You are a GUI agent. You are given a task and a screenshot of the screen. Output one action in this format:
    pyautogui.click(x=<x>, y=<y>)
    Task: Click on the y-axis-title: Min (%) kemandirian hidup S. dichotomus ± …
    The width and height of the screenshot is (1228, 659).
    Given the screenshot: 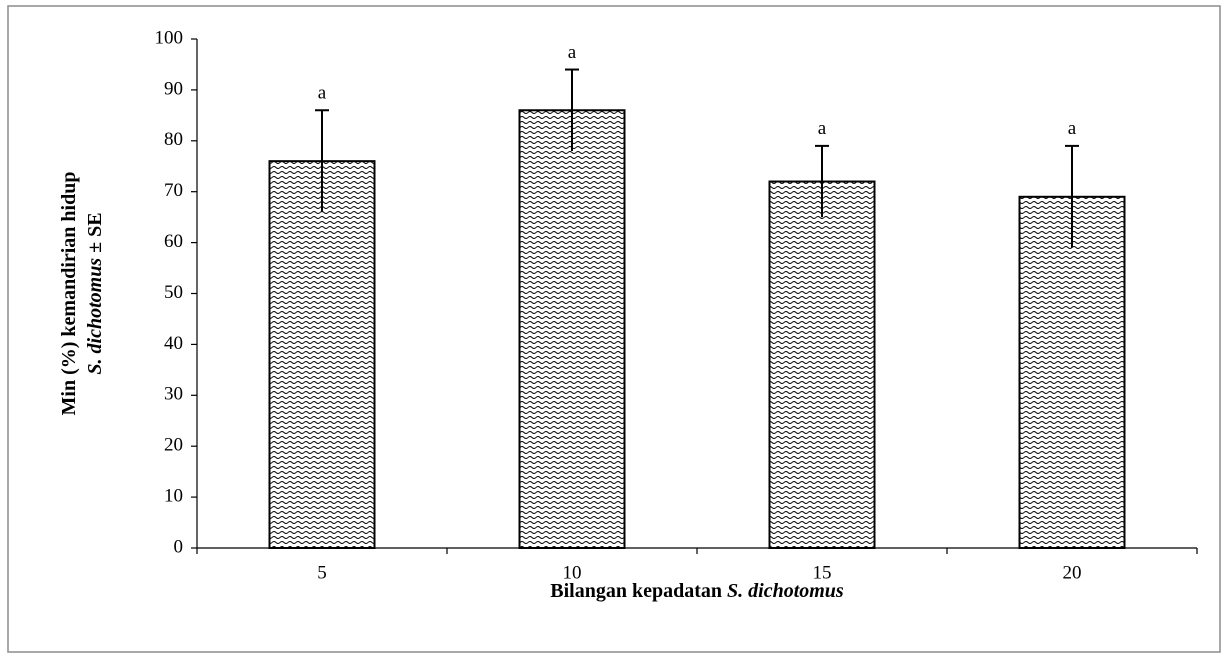 What is the action you would take?
    pyautogui.click(x=82, y=294)
    